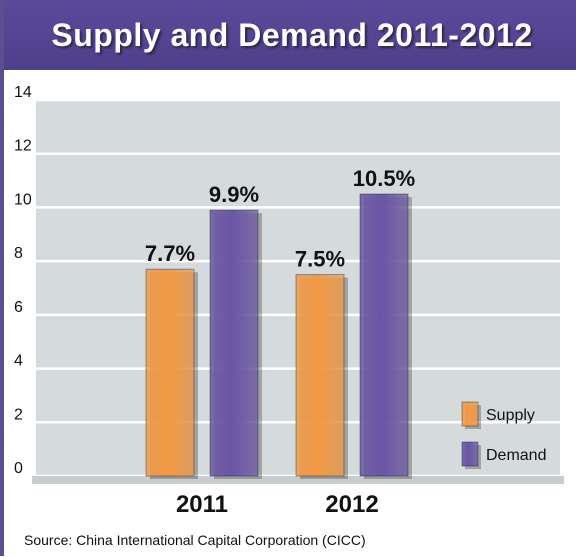 This screenshot has height=558, width=576. Describe the element at coordinates (384, 178) in the screenshot. I see `data-label-demand-2012: 10.5%` at that location.